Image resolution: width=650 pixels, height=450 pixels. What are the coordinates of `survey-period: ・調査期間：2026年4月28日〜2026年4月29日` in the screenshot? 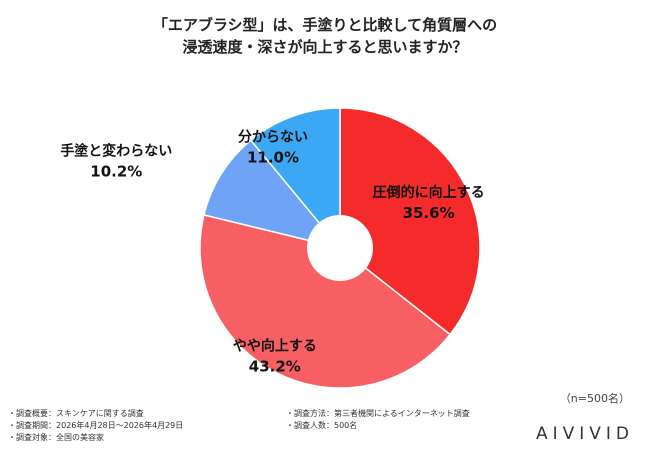 It's located at (96, 425).